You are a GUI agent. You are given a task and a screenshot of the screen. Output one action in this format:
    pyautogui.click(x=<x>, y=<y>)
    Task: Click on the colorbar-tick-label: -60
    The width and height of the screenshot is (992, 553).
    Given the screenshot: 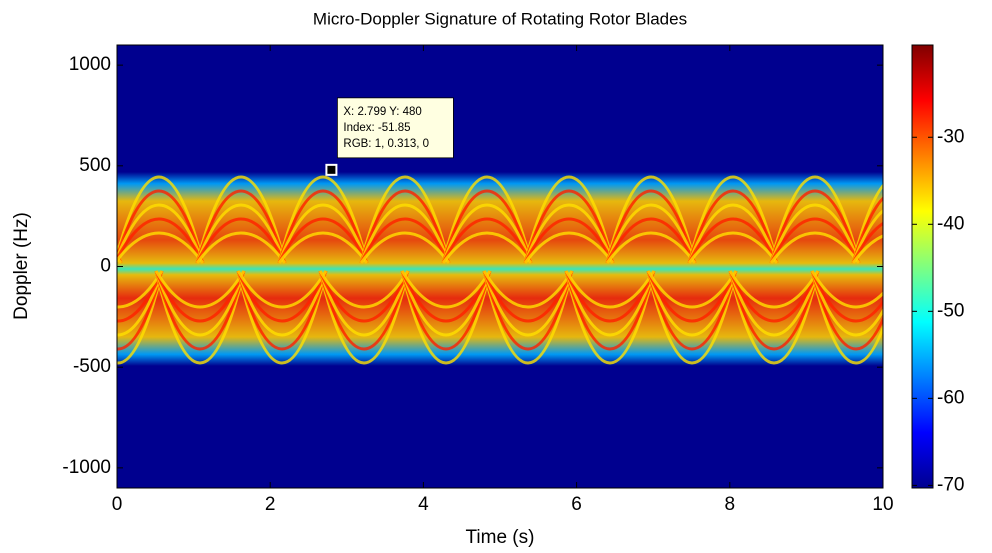 What is the action you would take?
    pyautogui.click(x=950, y=397)
    